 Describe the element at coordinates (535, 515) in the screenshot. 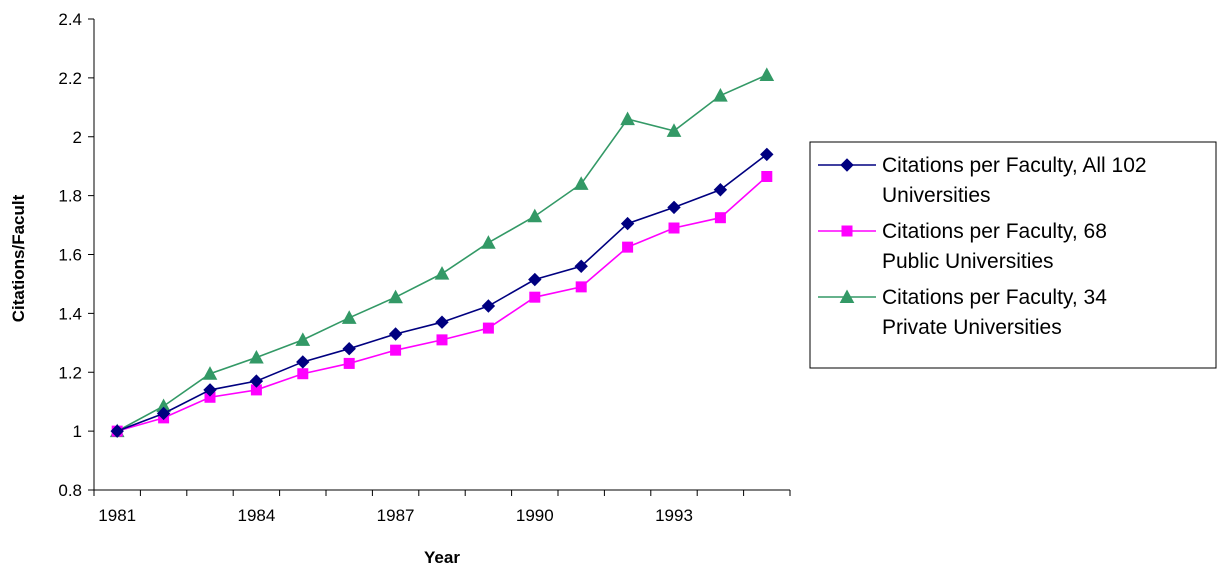

I see `x-tick-label: 1990` at that location.